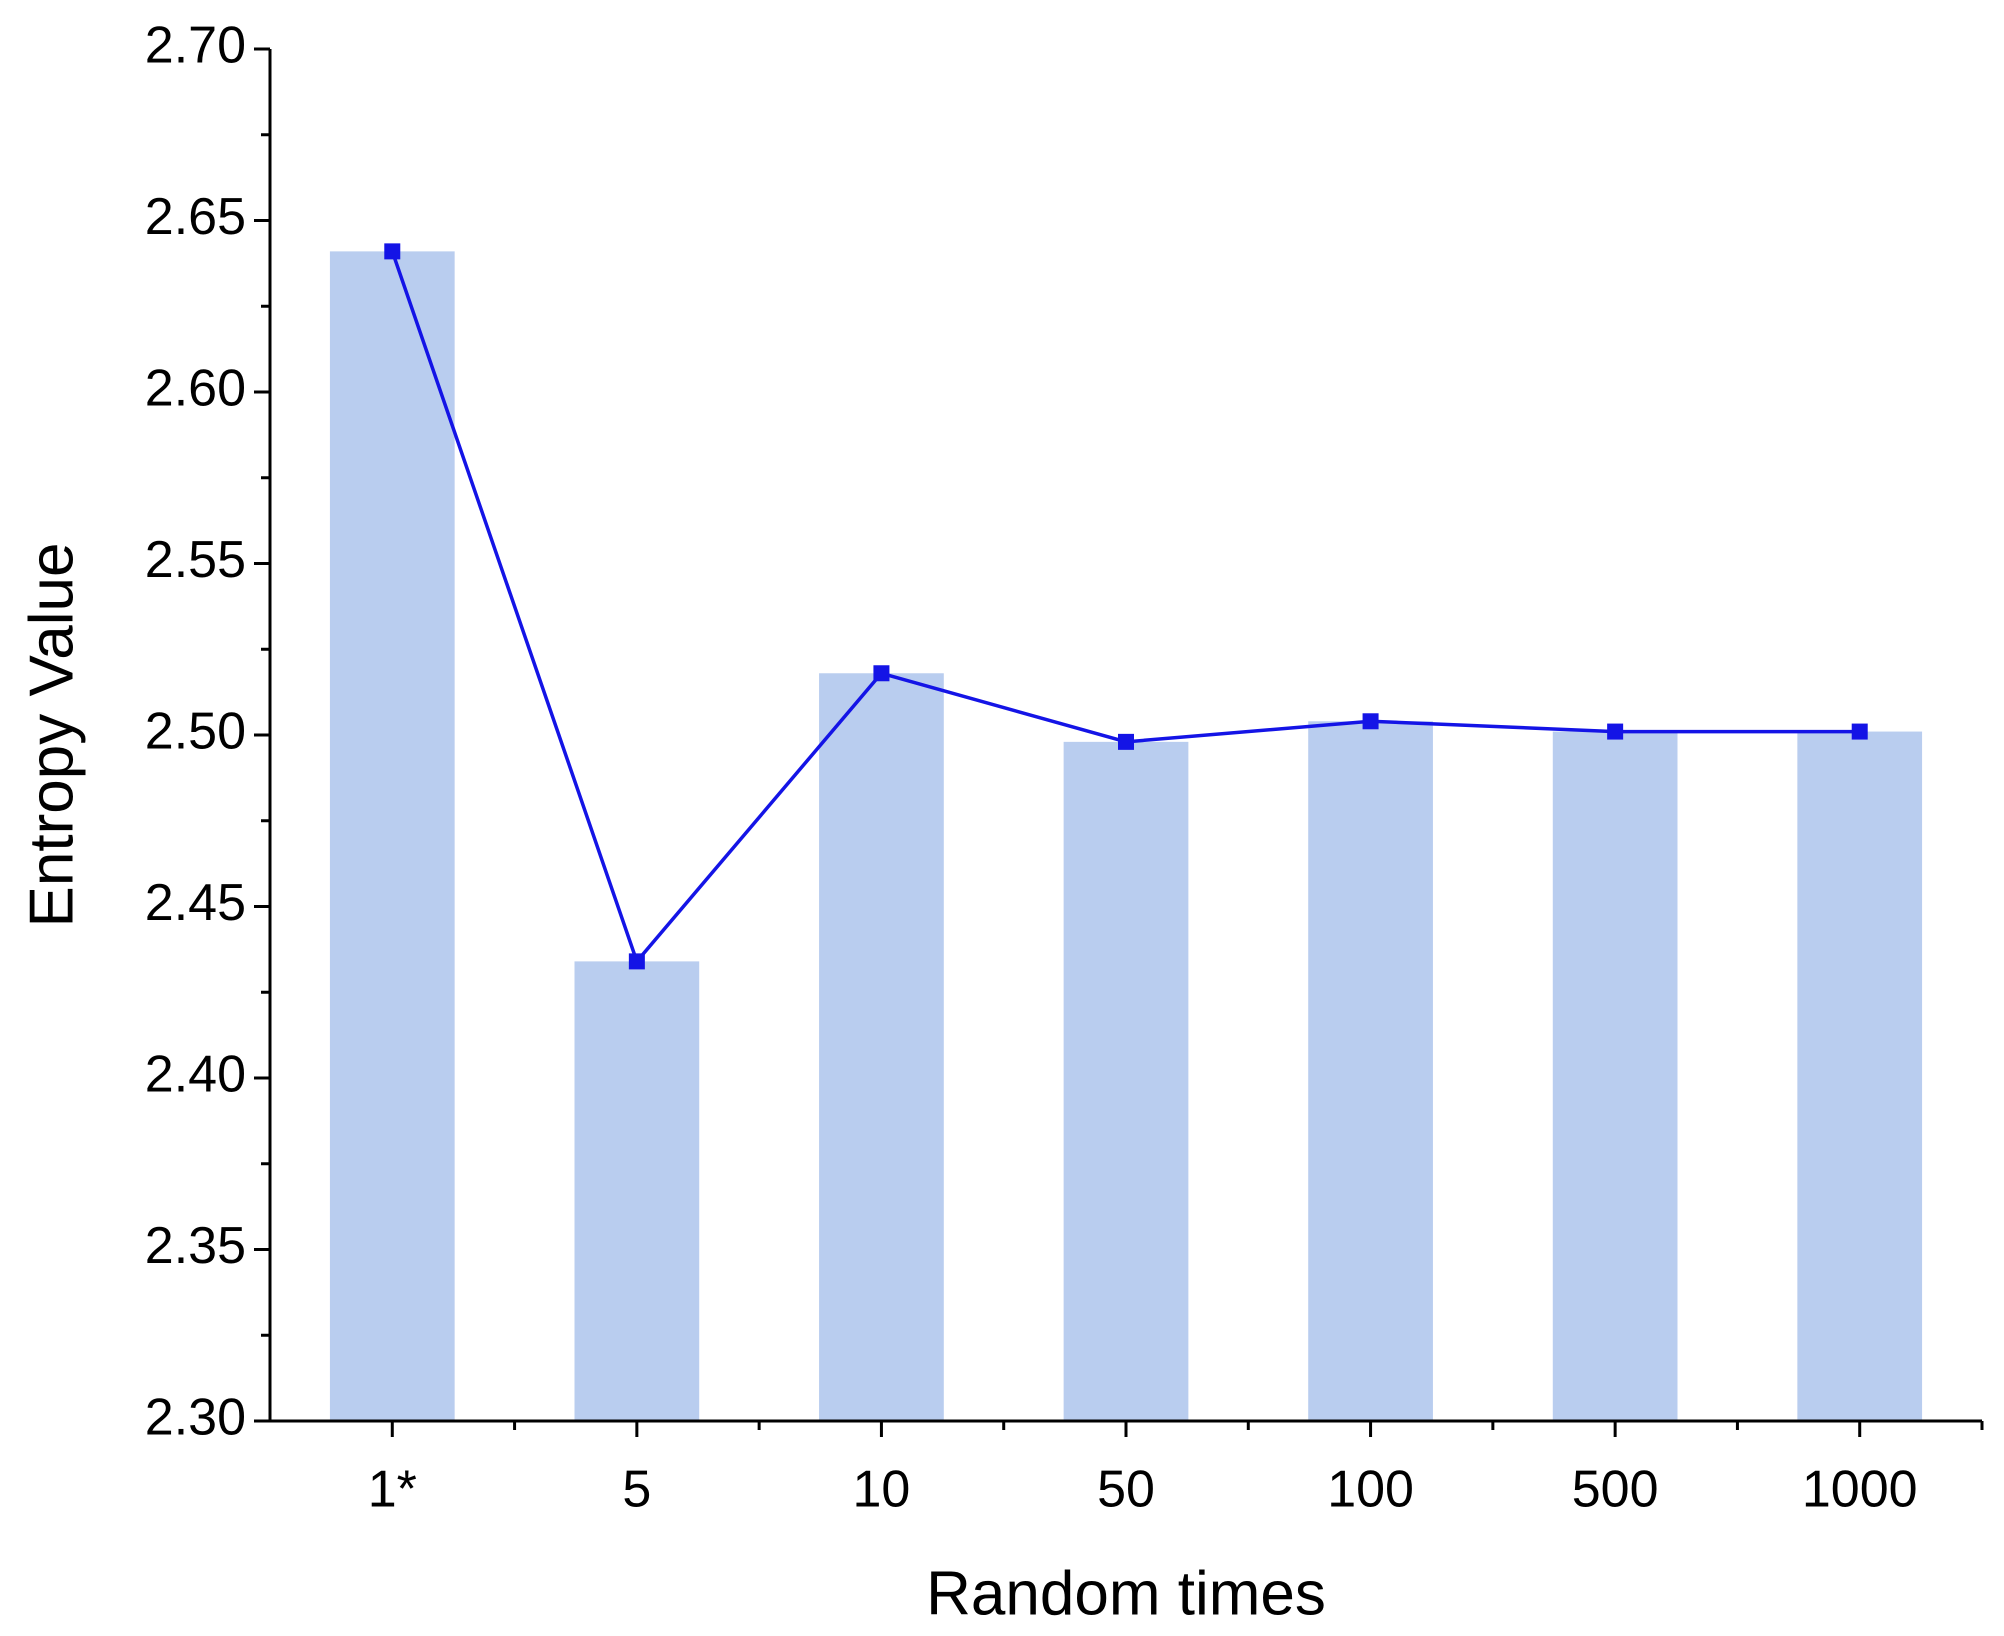  I want to click on y-tick-label: 2.55, so click(195, 560).